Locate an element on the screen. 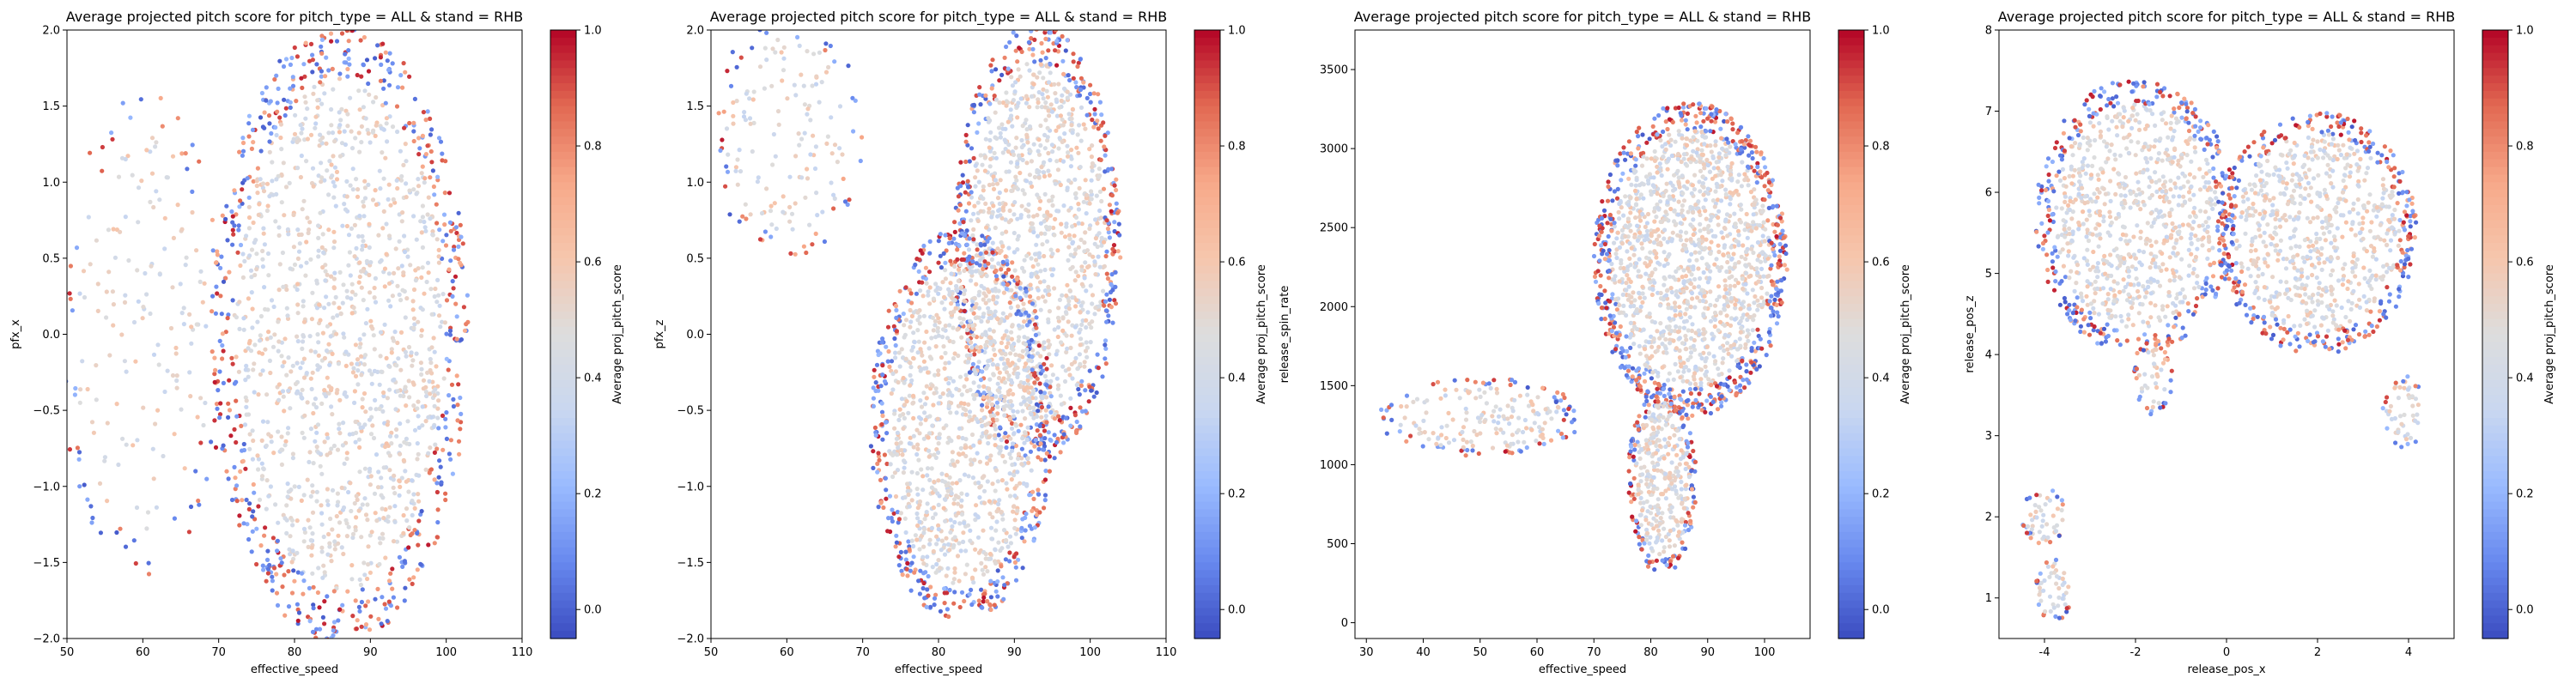 This screenshot has width=2576, height=690. colorbar-segment is located at coordinates (563, 102).